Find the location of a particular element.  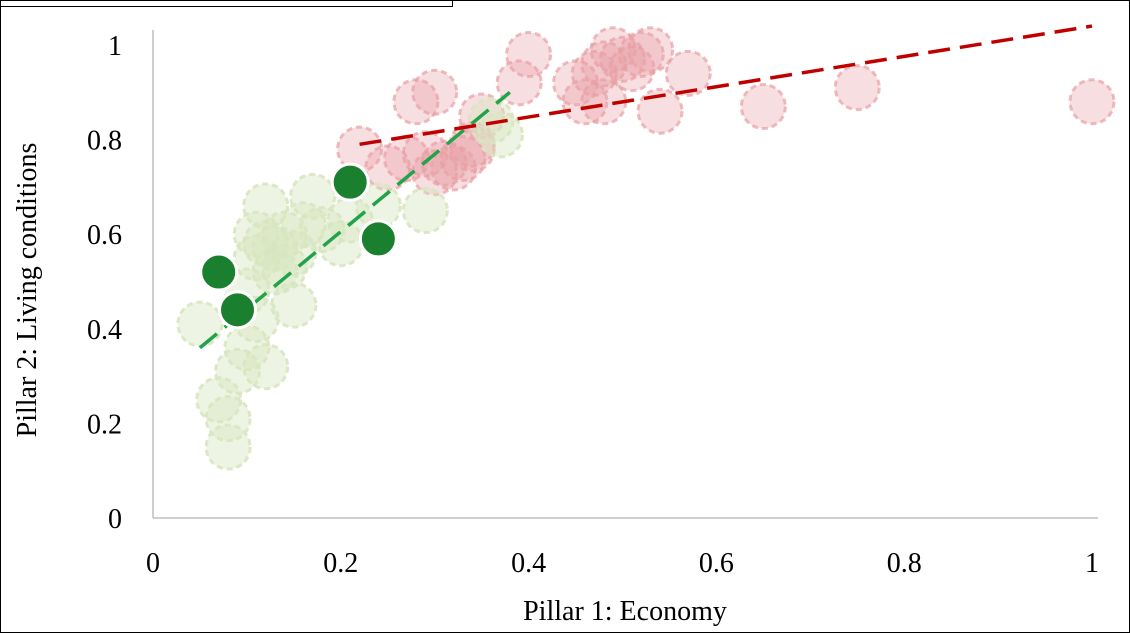

x-tick-label: 0.2 is located at coordinates (340, 563).